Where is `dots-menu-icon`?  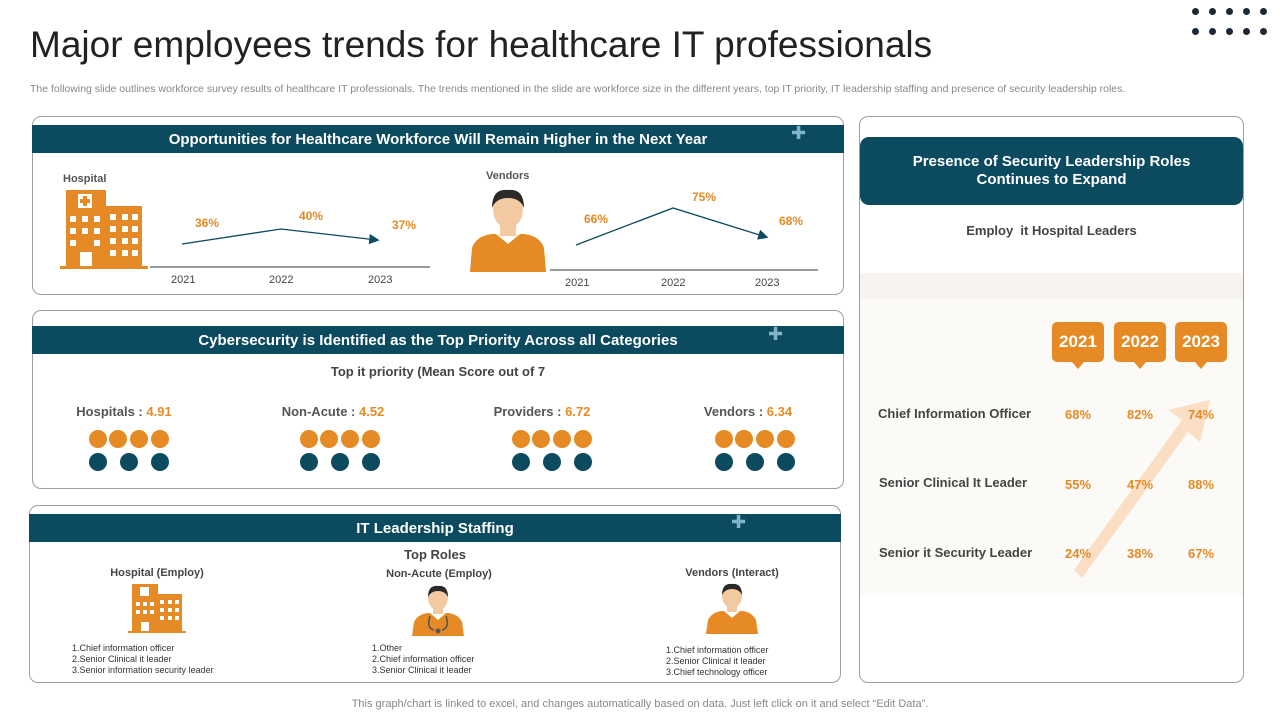 dots-menu-icon is located at coordinates (1232, 24).